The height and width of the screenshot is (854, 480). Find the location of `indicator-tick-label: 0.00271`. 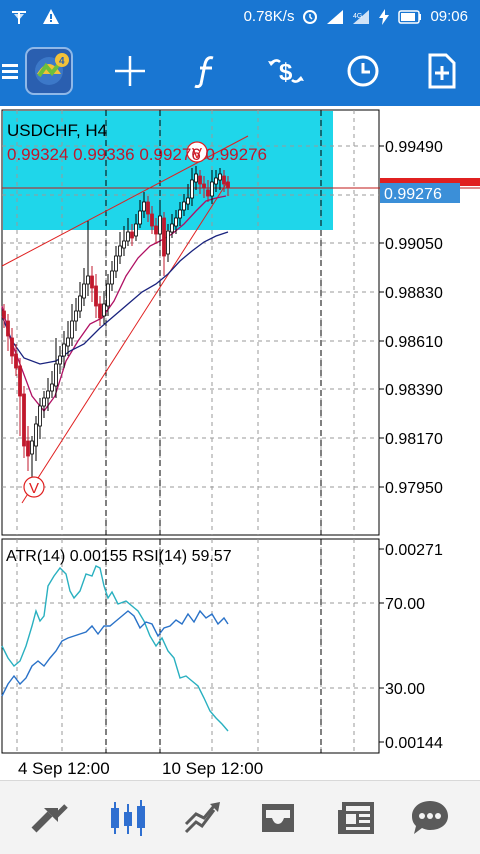

indicator-tick-label: 0.00271 is located at coordinates (414, 550).